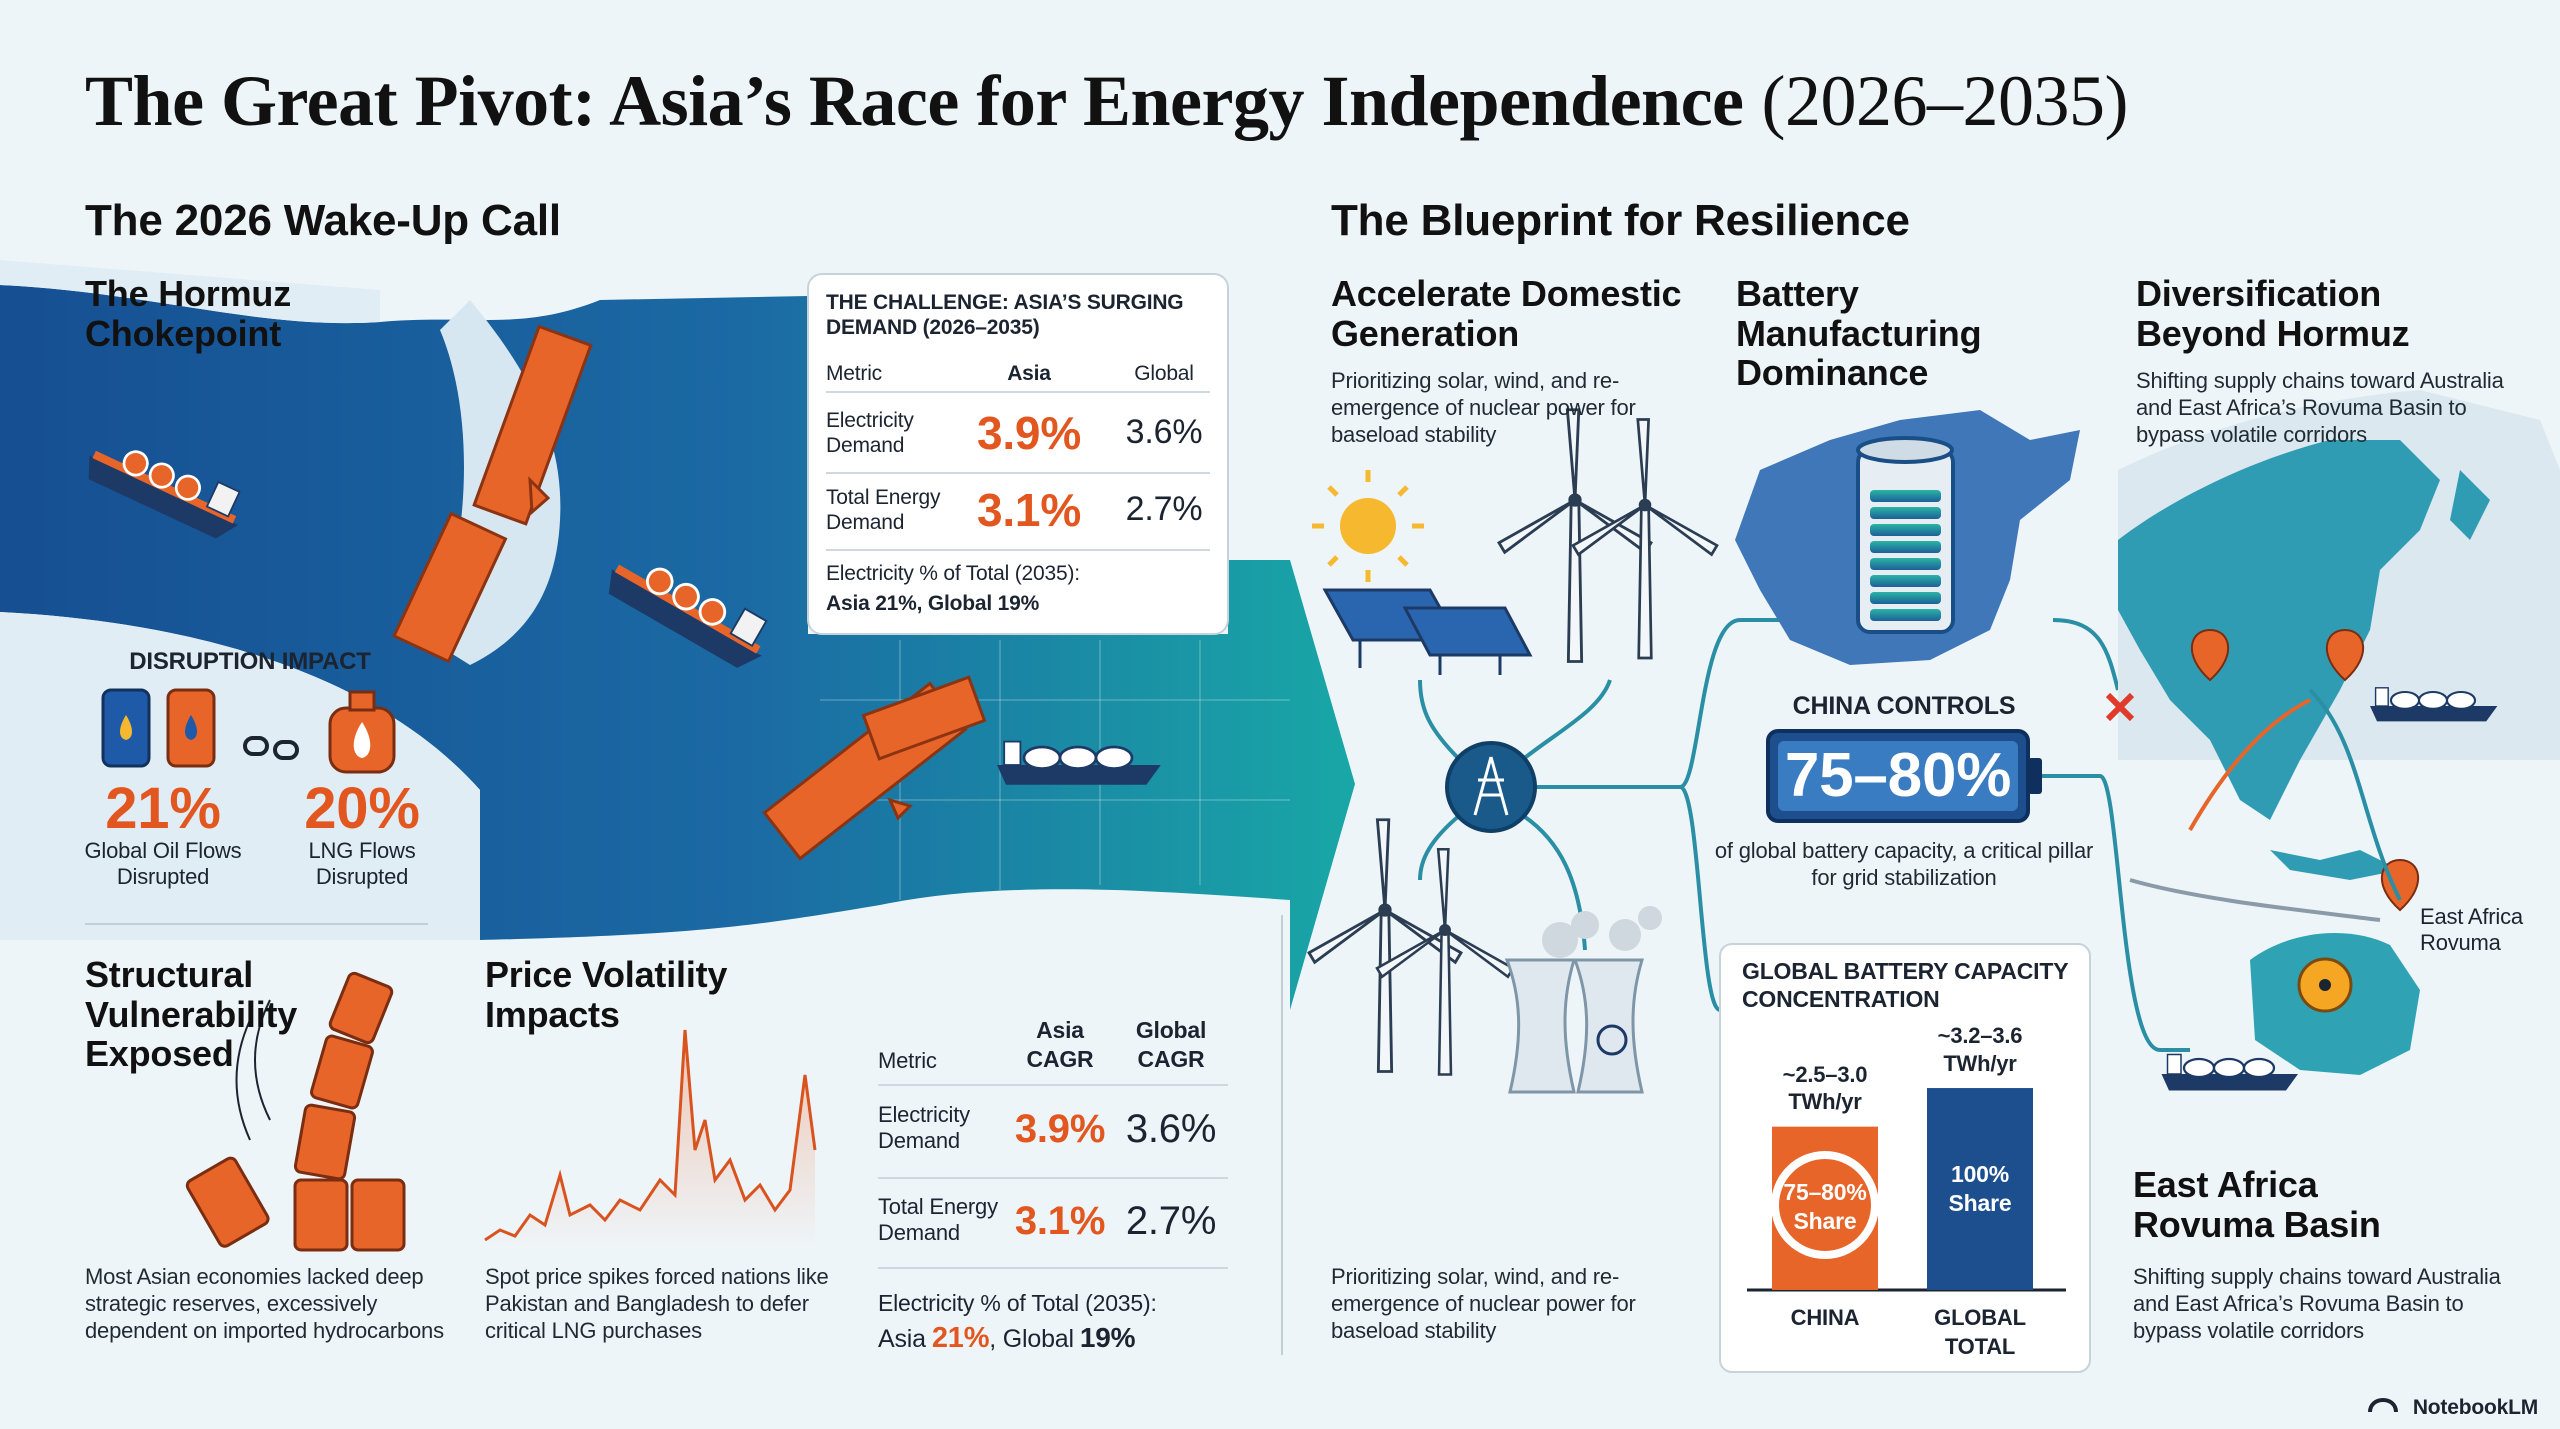 This screenshot has height=1429, width=2560. Describe the element at coordinates (250, 661) in the screenshot. I see `disruption-title: DISRUPTION IMPACT` at that location.